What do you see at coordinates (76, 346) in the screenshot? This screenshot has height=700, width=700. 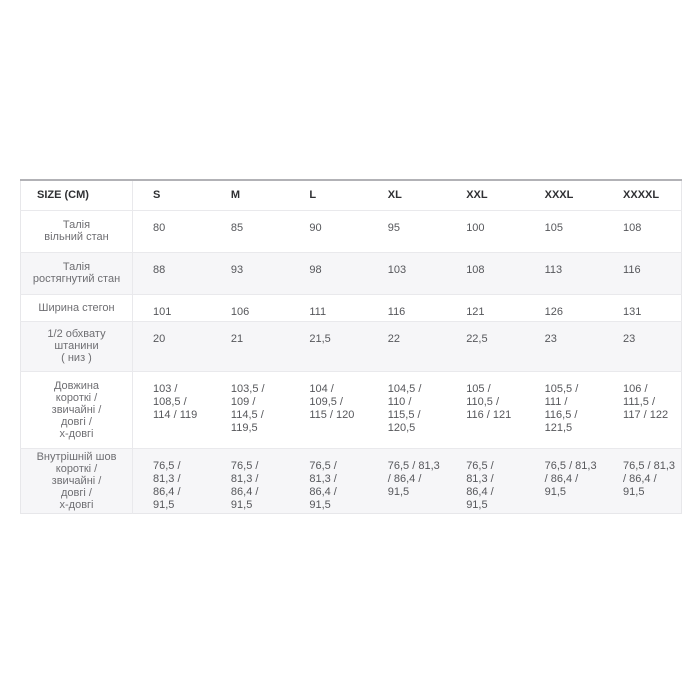 I see `row-label-cell: 1/2 обхвату штанини ( низ )` at bounding box center [76, 346].